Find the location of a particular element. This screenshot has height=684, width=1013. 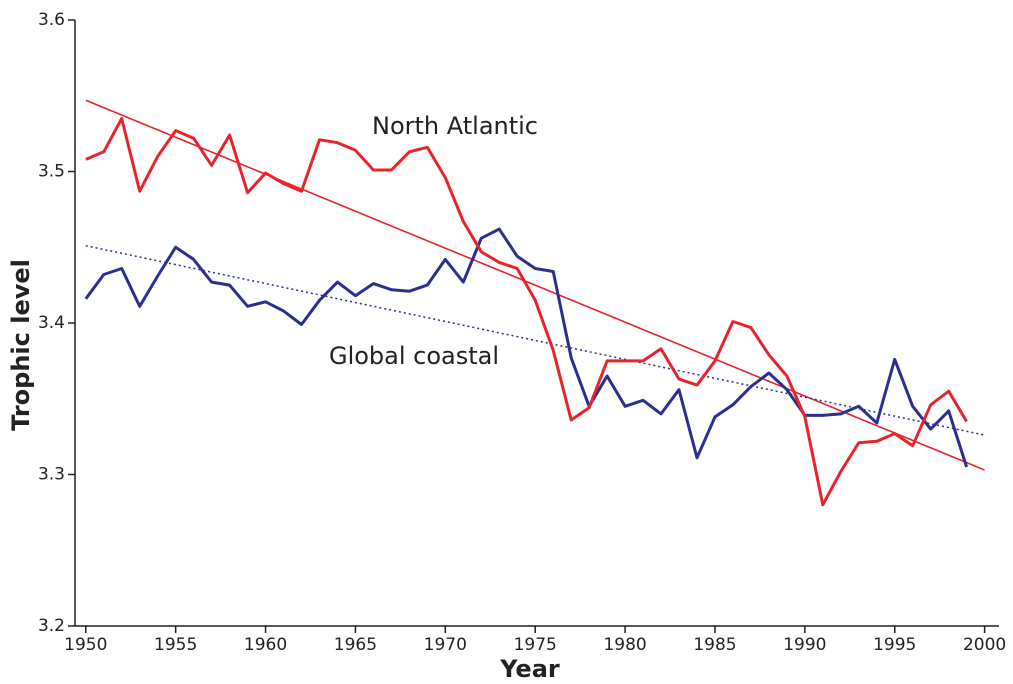

x-tick-label: 2000 is located at coordinates (984, 645).